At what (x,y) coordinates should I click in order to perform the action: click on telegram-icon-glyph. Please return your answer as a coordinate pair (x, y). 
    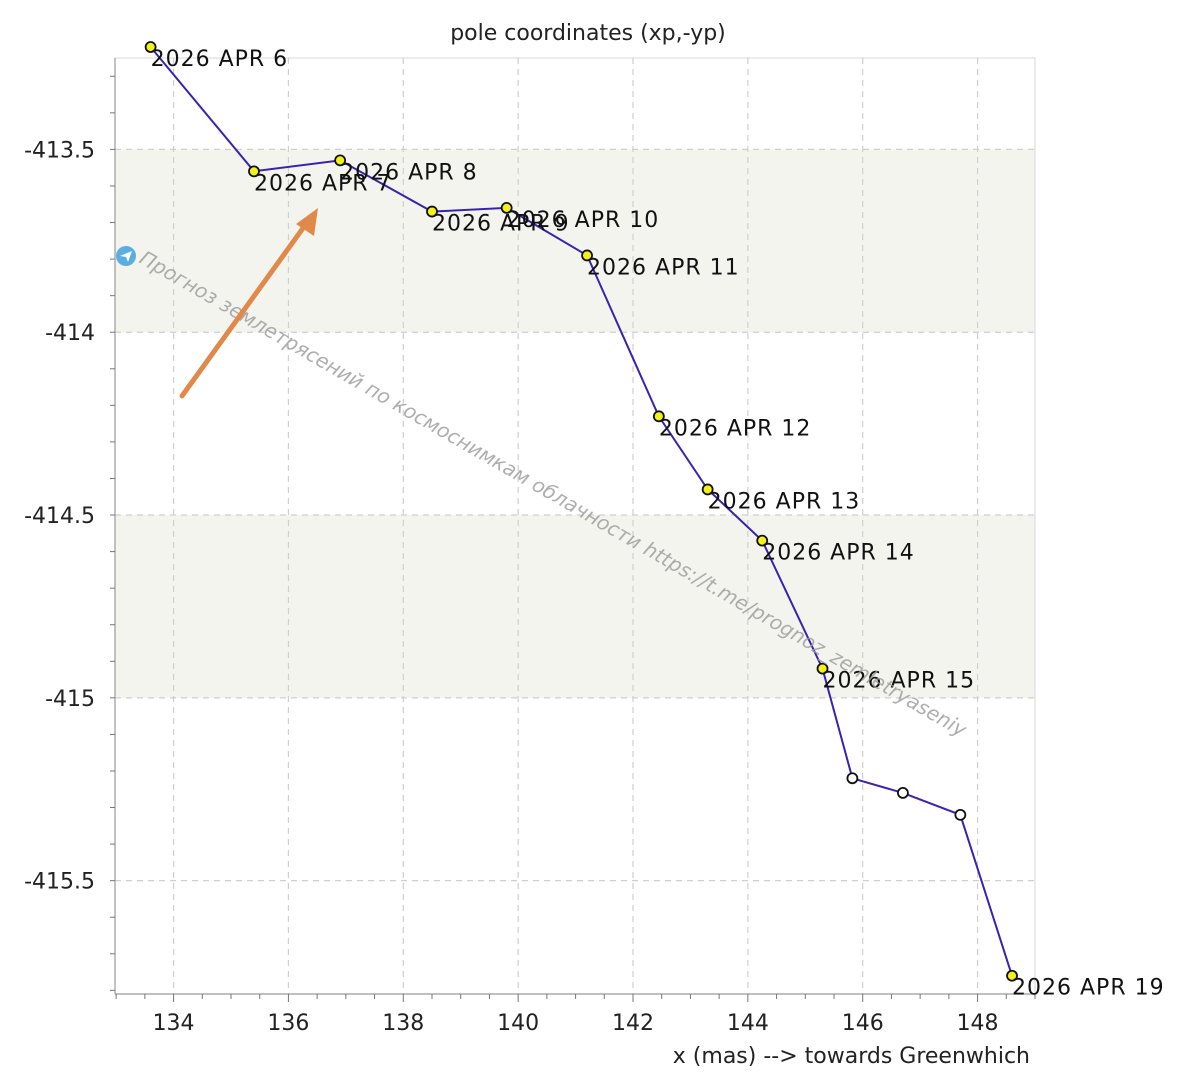
    Looking at the image, I should click on (126, 256).